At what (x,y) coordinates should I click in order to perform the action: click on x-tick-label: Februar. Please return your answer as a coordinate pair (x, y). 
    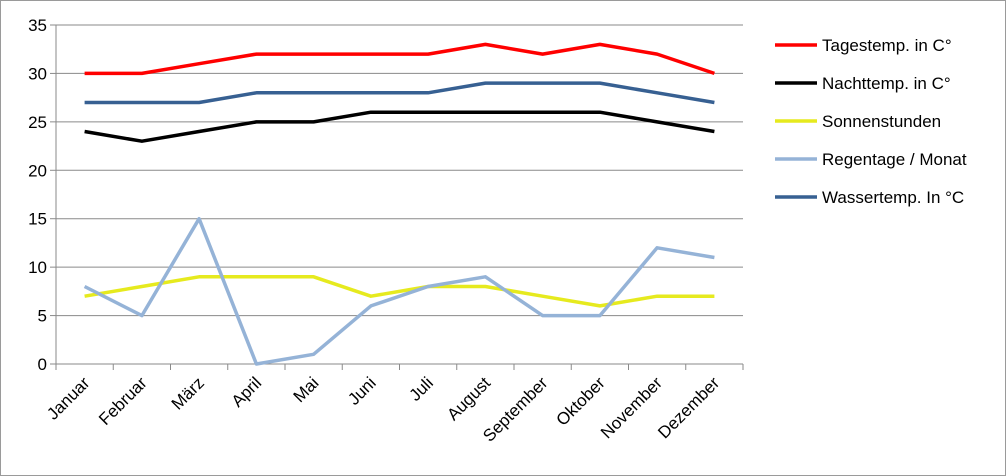
    Looking at the image, I should click on (123, 401).